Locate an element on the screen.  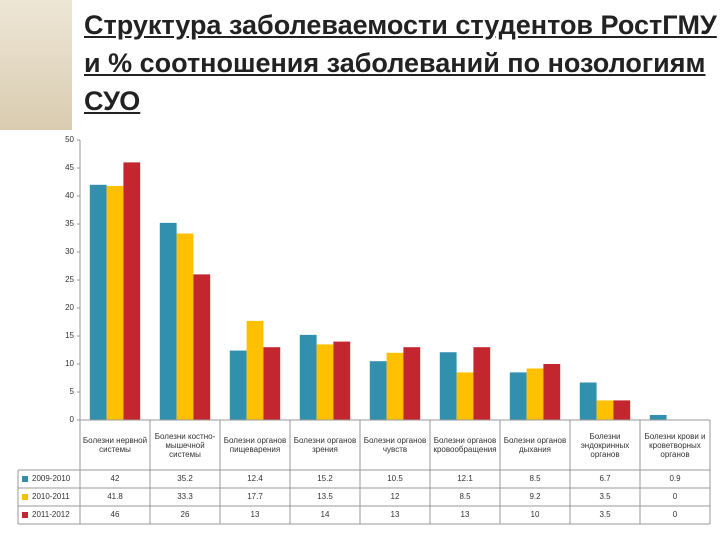
category-label-box: Болезни органов зрения is located at coordinates (325, 445).